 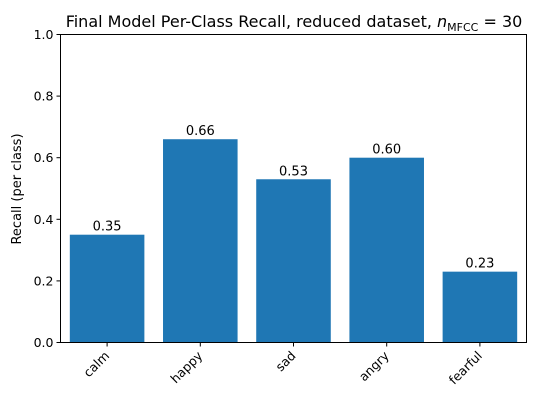 What do you see at coordinates (107, 288) in the screenshot?
I see `bar-calm` at bounding box center [107, 288].